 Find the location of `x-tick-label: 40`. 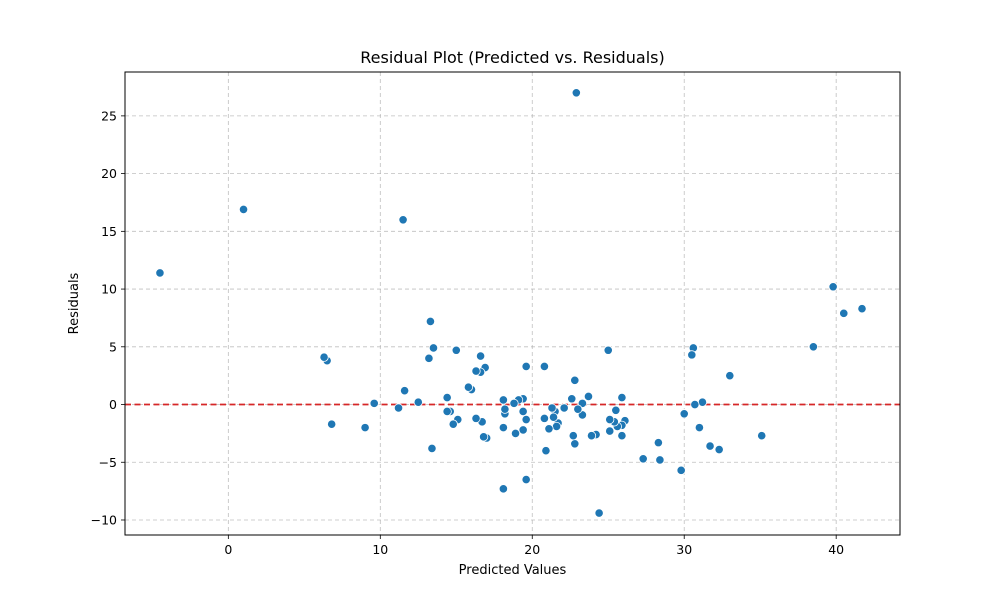

x-tick-label: 40 is located at coordinates (836, 549).